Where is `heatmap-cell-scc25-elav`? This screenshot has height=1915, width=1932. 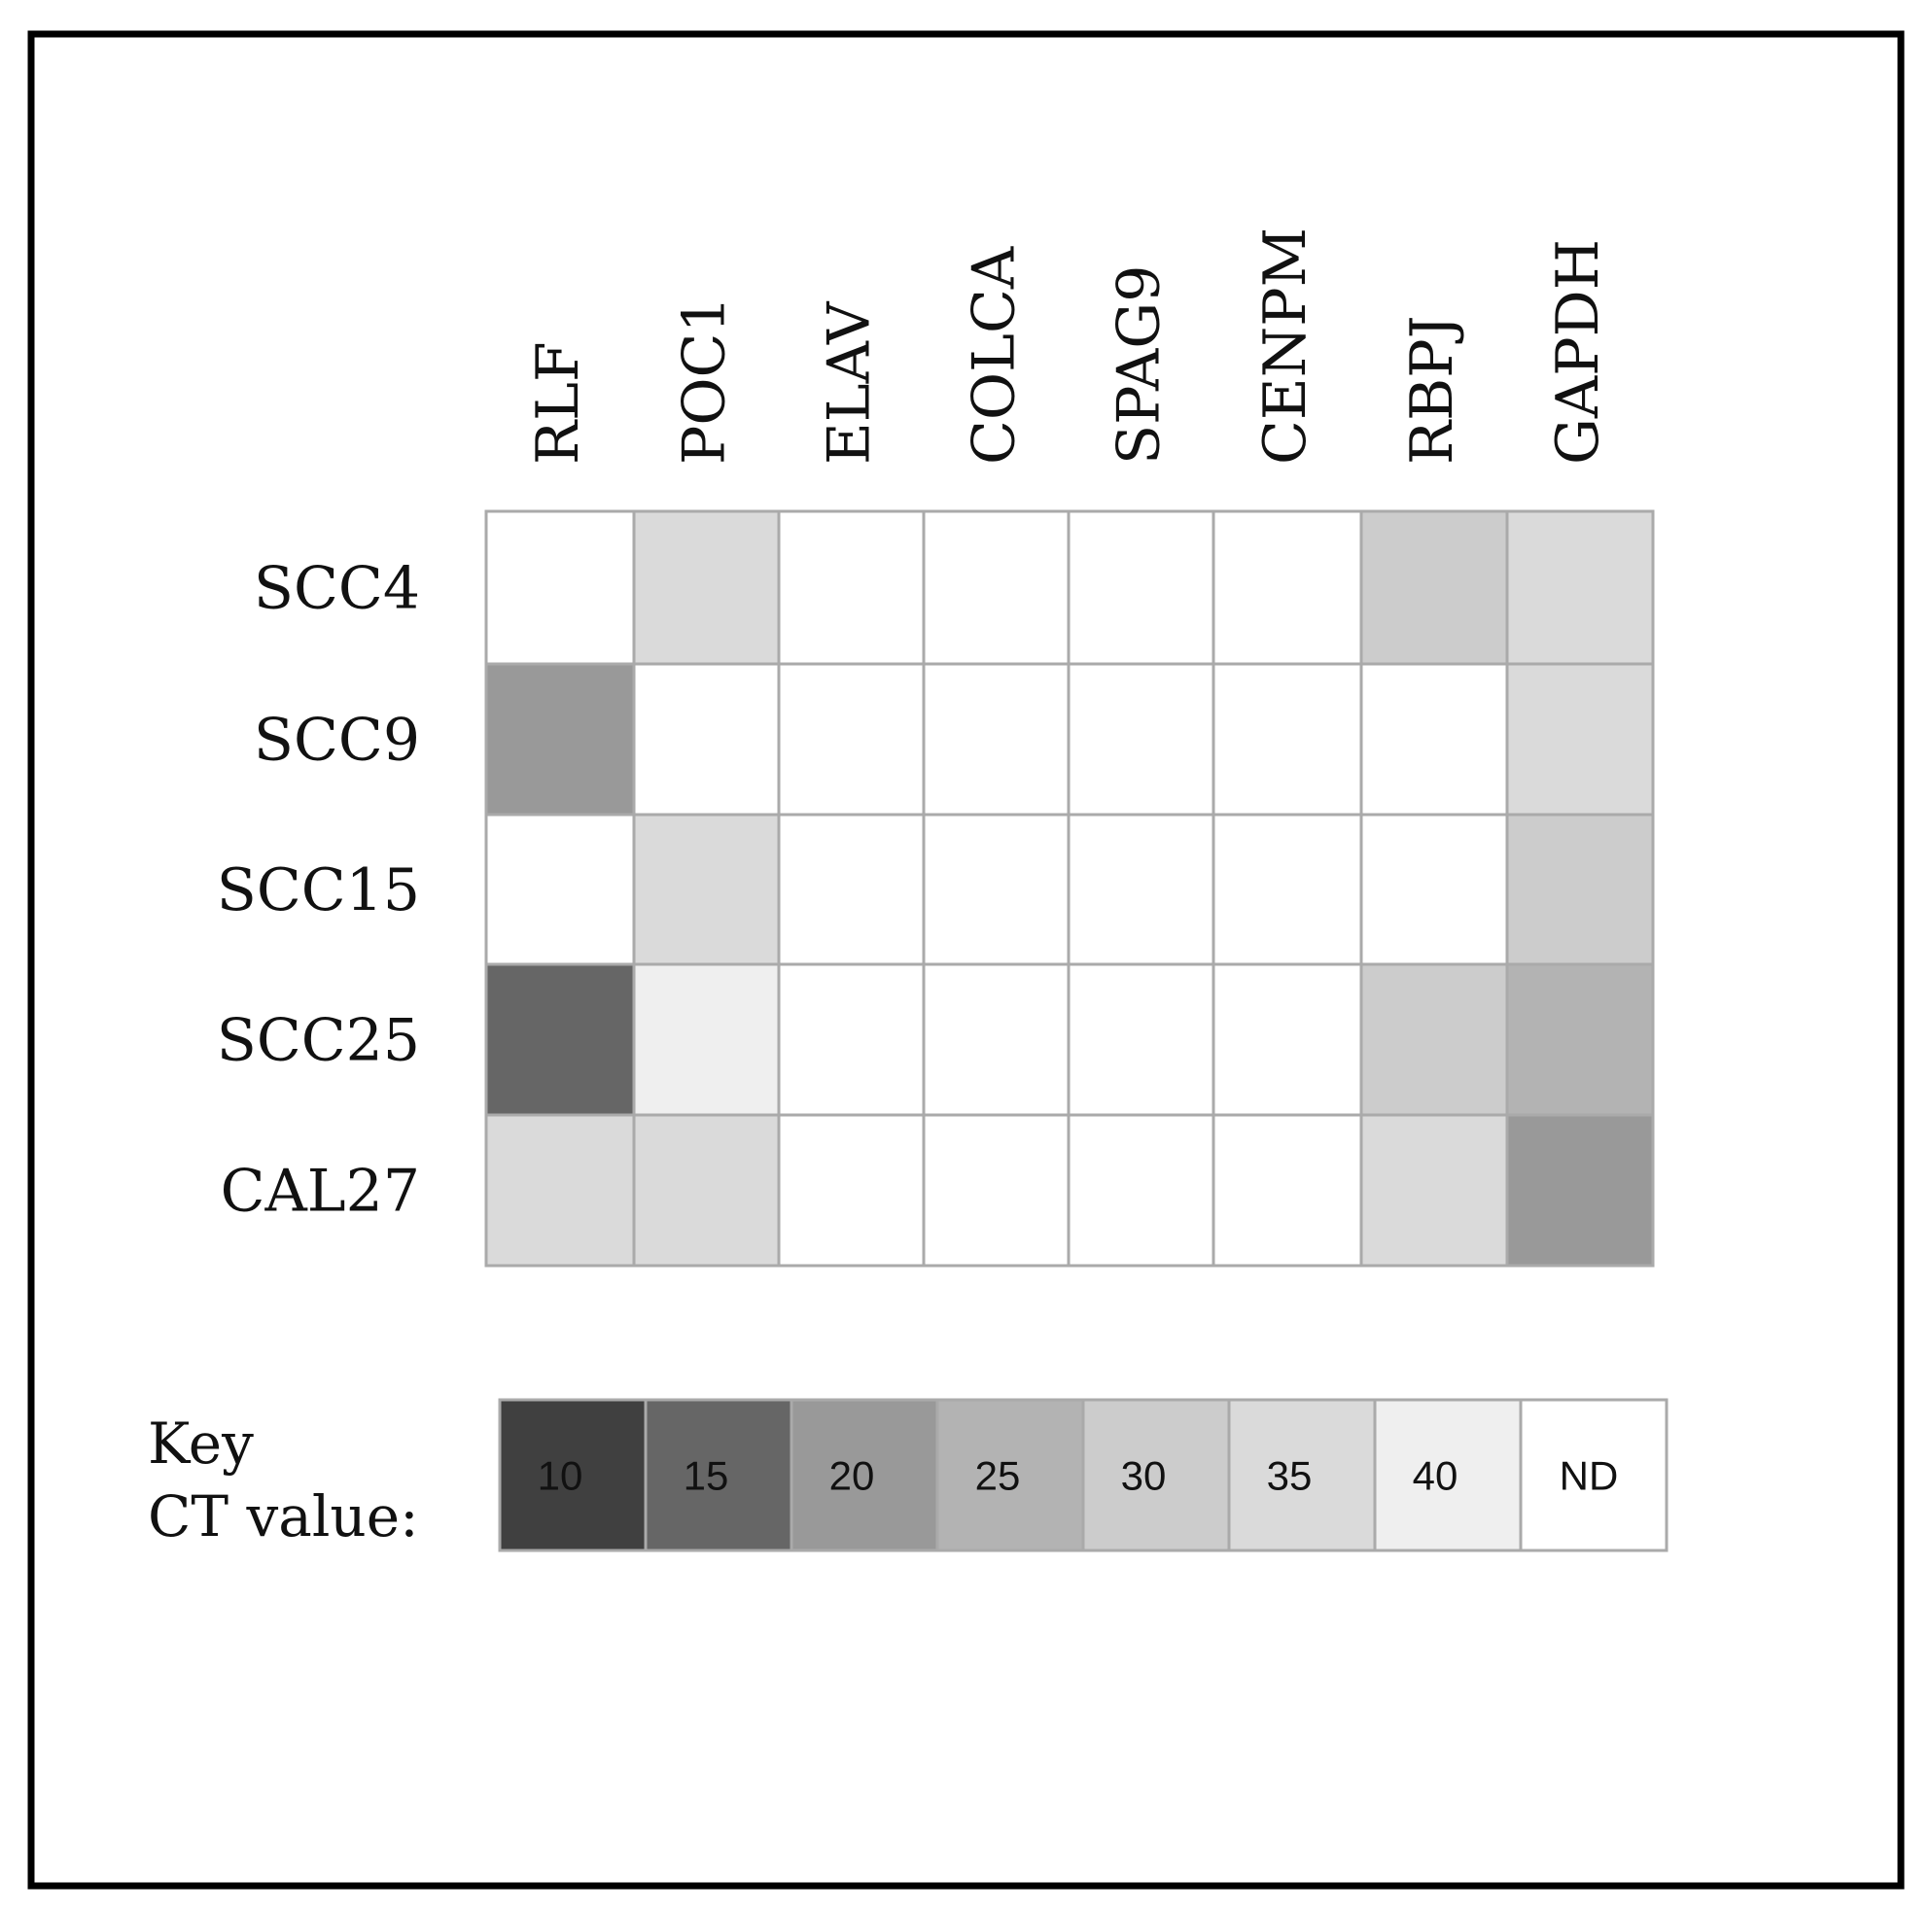 heatmap-cell-scc25-elav is located at coordinates (851, 1039).